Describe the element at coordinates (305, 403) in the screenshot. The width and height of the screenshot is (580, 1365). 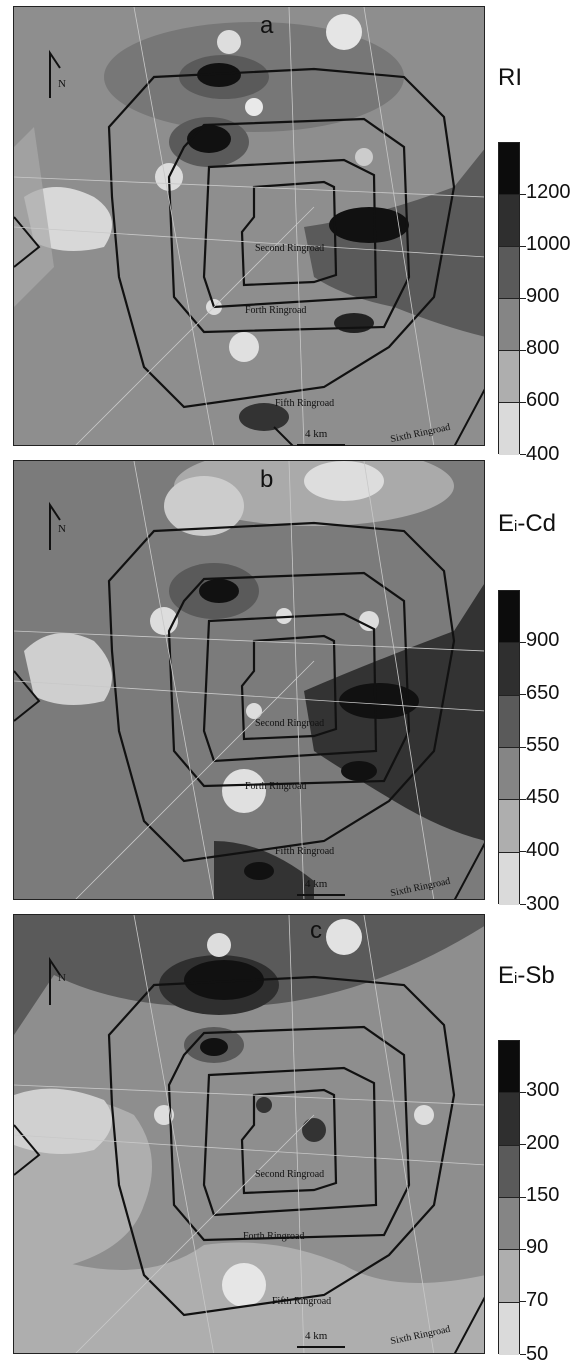
I see `label-fifth-ringroad-a: Fifth Ringroad` at that location.